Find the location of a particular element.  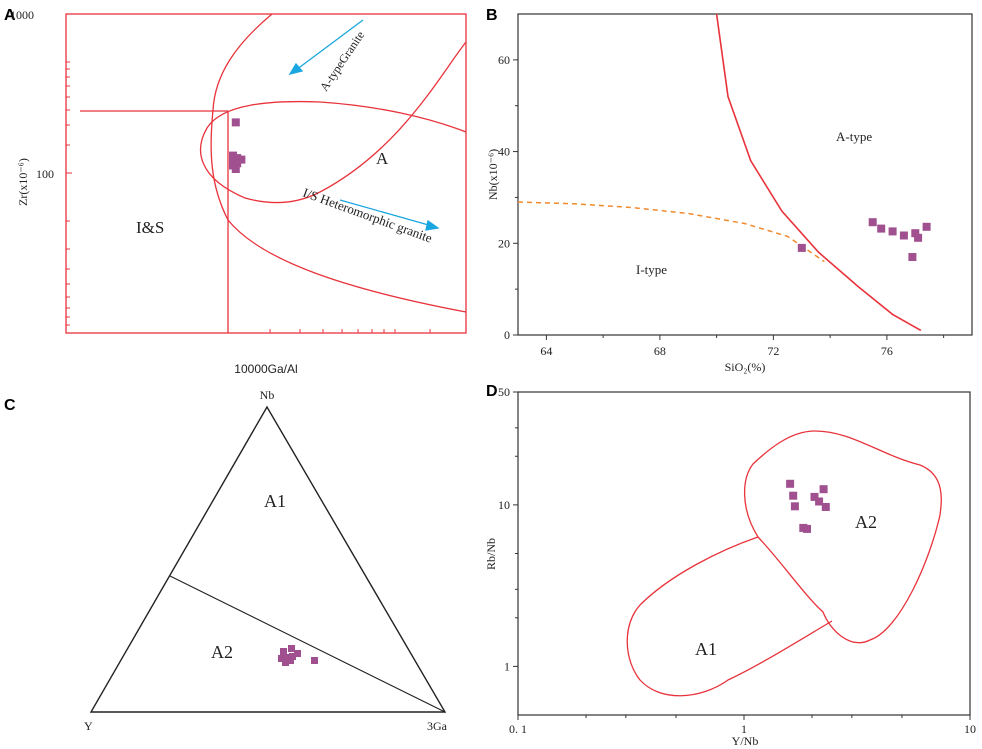

panel-a-points is located at coordinates (237, 145).